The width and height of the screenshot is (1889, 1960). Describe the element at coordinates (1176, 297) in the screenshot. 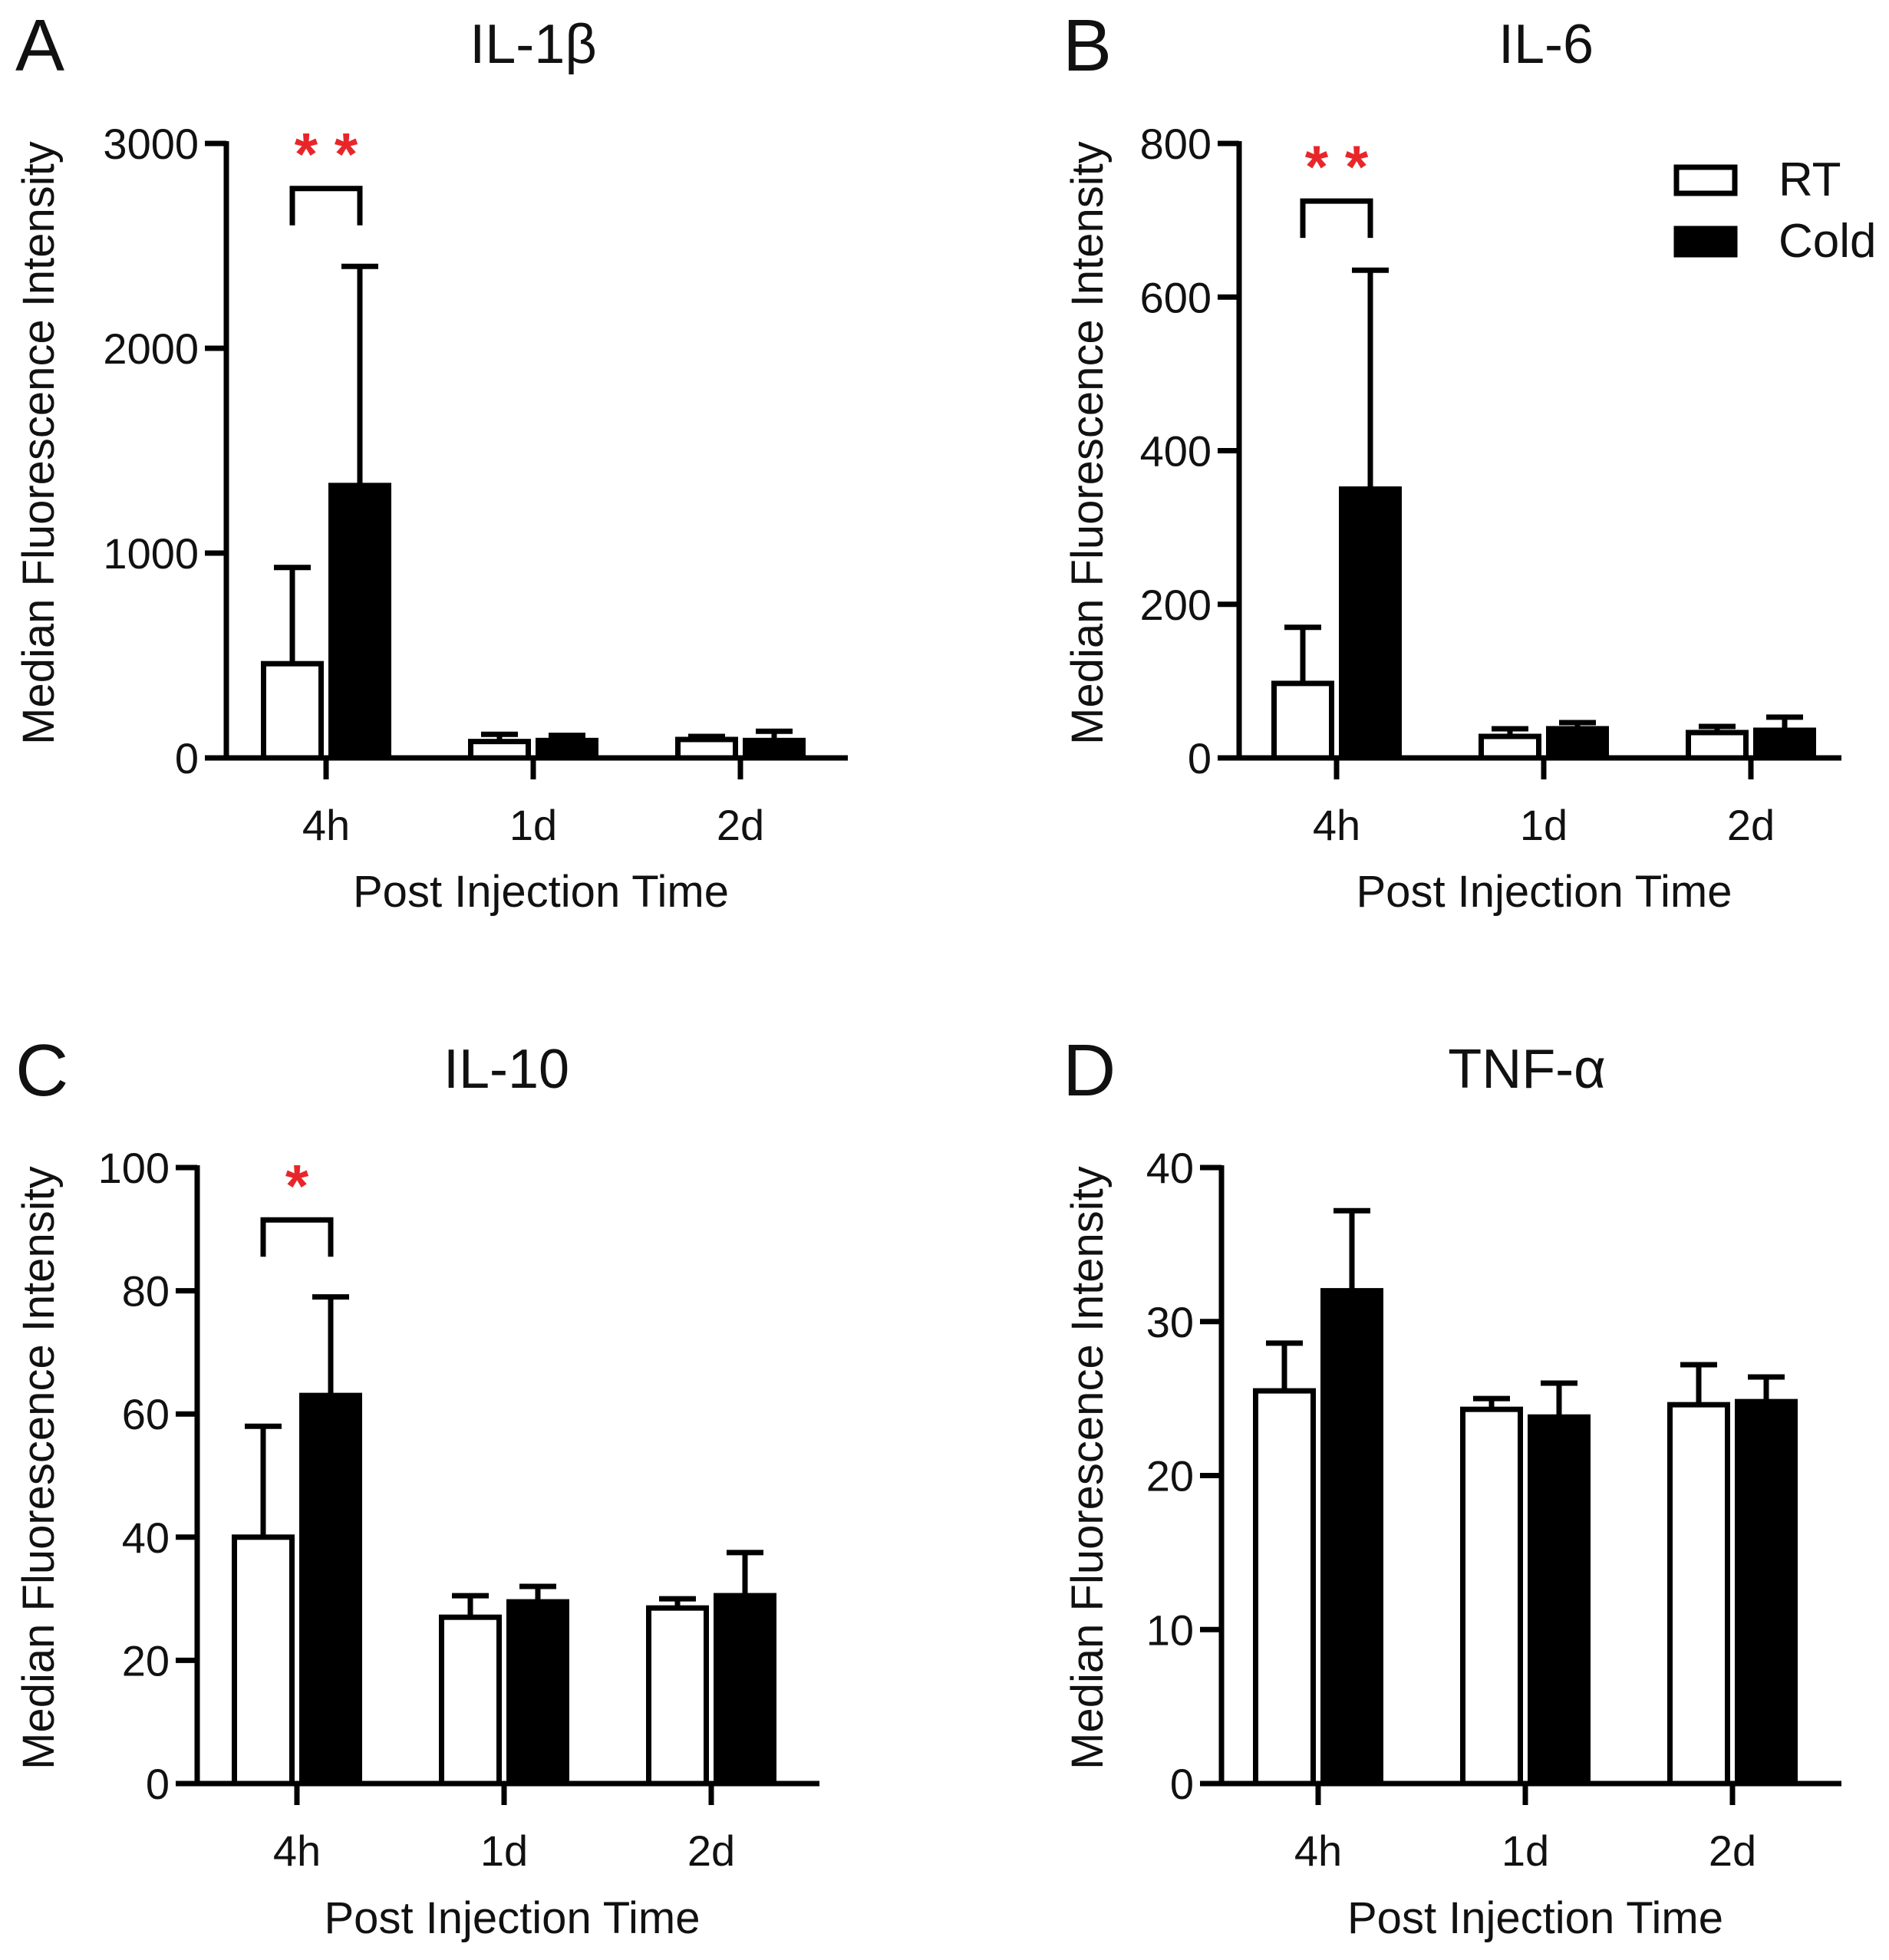

I see `y-tick-label: 600` at that location.